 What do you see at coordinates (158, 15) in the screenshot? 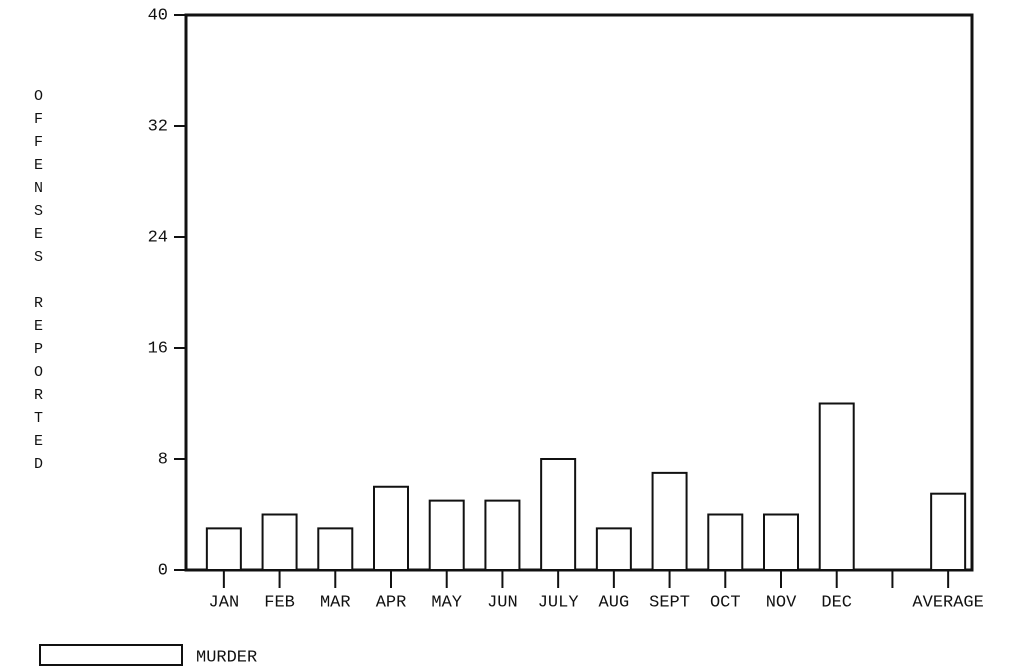
I see `y-tick-label: 40` at bounding box center [158, 15].